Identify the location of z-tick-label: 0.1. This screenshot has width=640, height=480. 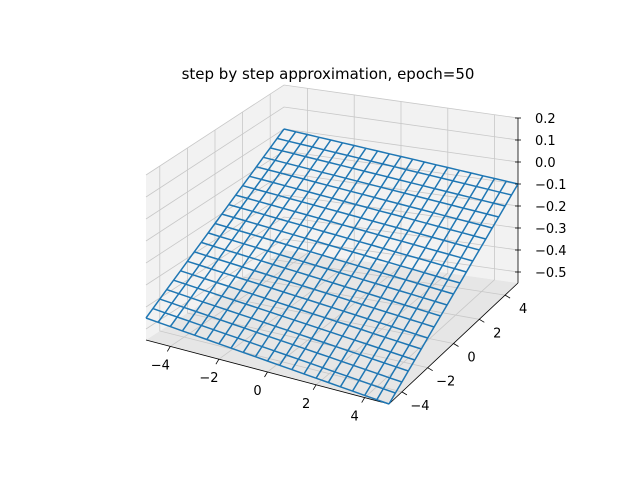
(545, 141).